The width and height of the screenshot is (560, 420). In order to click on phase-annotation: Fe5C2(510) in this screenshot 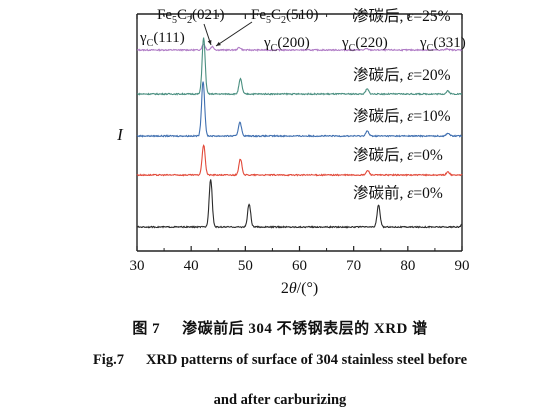, I will do `click(285, 16)`.